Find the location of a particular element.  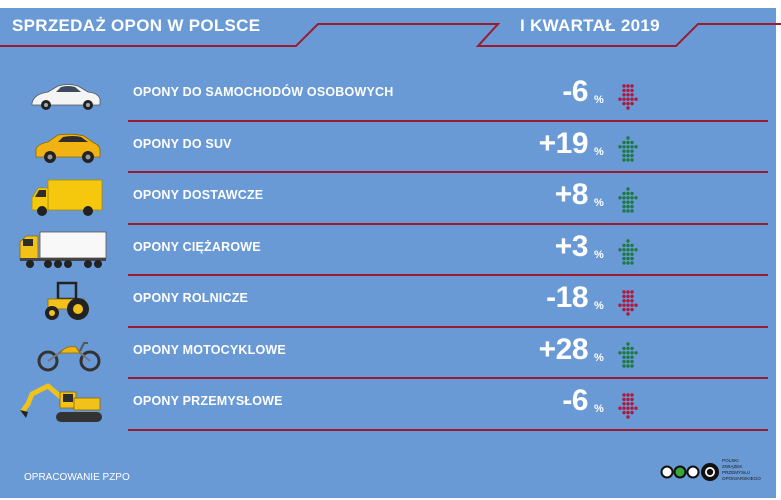

table-row: OPONY MOTOCYKLOWE +28% is located at coordinates (388, 354).